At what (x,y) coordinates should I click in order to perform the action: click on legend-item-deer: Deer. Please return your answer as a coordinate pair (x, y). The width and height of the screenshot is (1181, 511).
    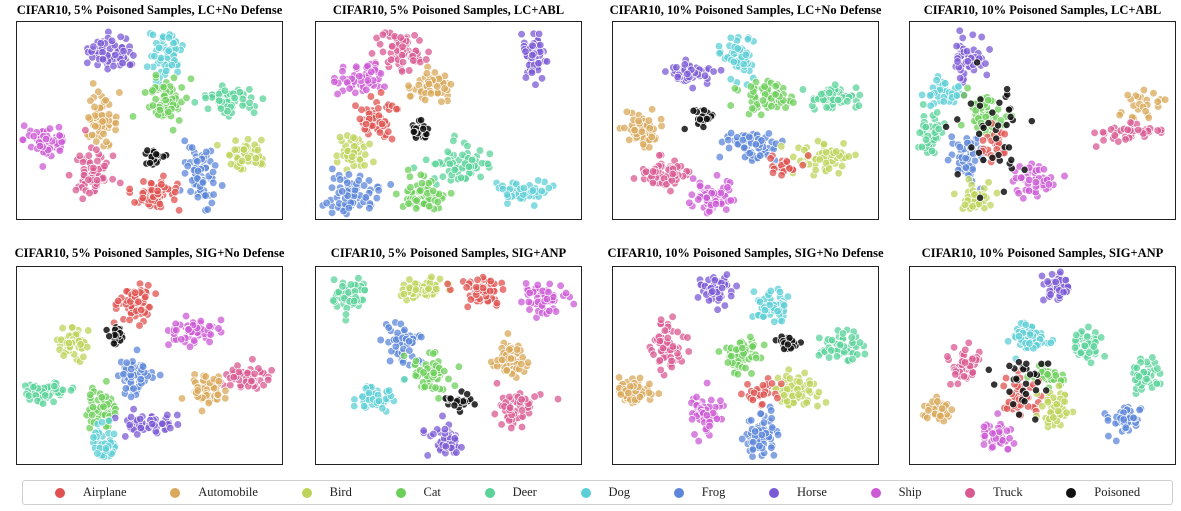
    Looking at the image, I should click on (510, 492).